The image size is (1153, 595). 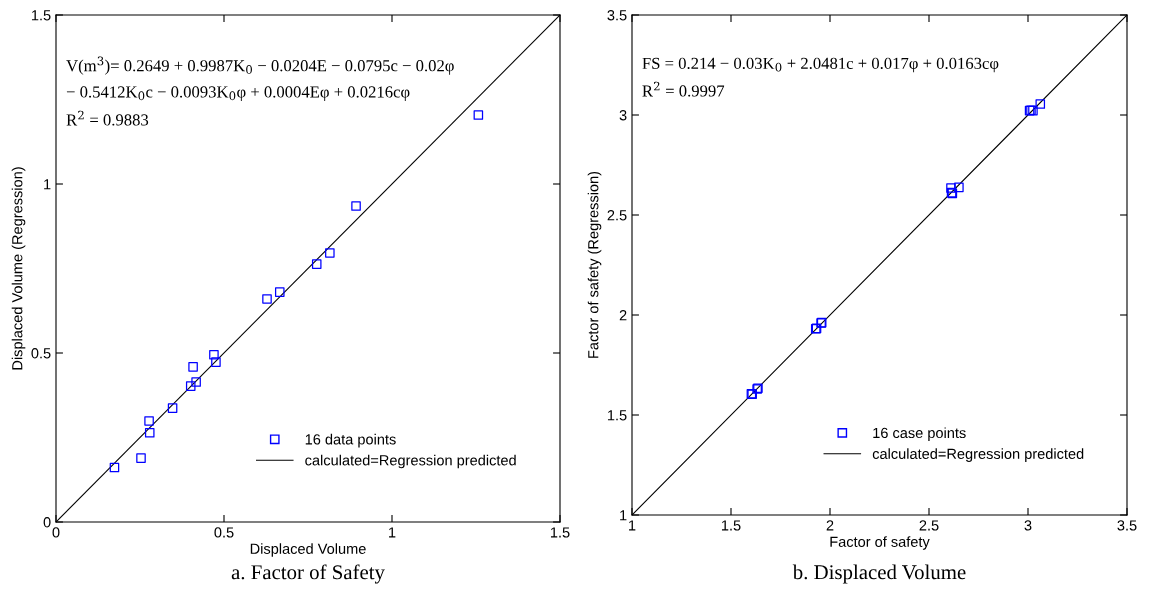 I want to click on annotation: R$^{2}$ = 0.9997, so click(x=683, y=89).